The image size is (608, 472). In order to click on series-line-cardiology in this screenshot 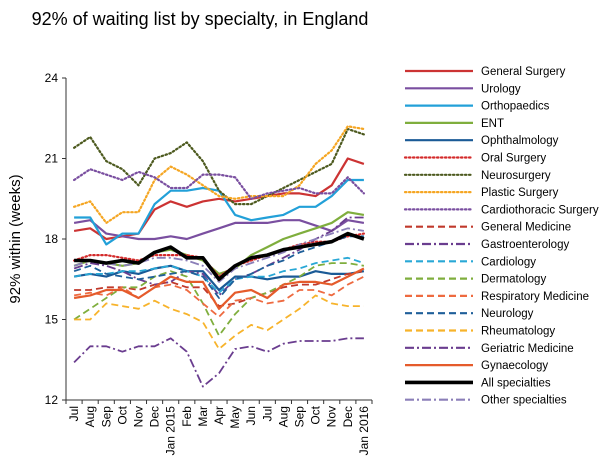, I will do `click(219, 275)`.